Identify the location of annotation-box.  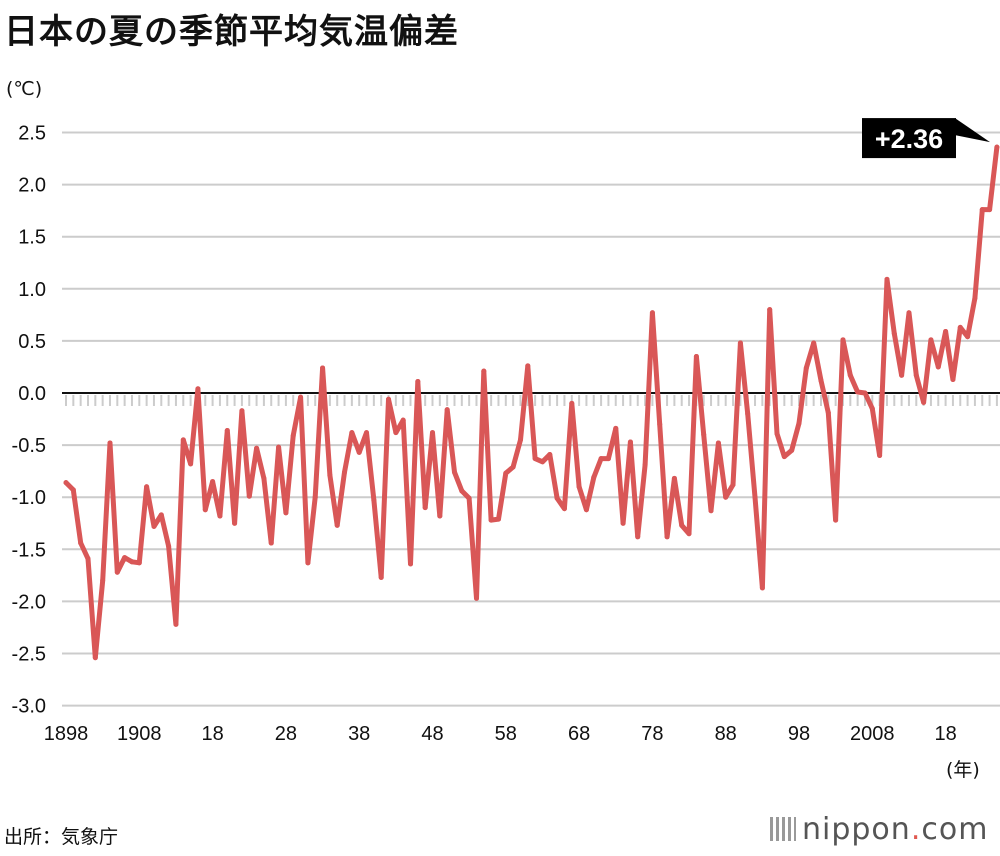
(909, 138).